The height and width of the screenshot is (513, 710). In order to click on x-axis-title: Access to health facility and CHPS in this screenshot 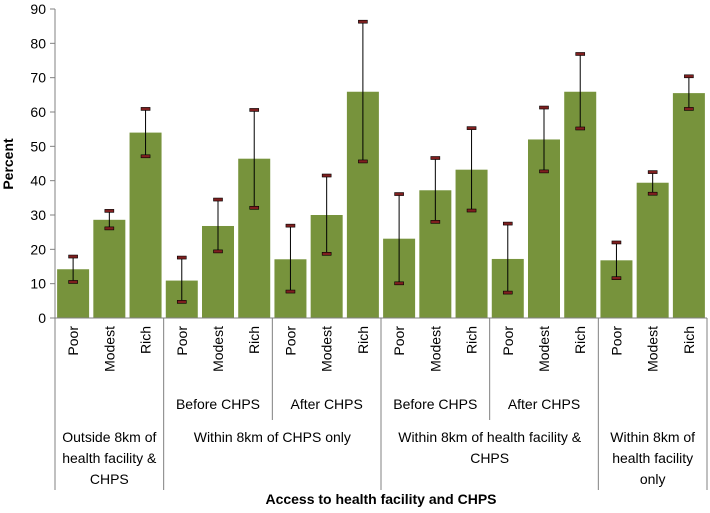, I will do `click(380, 499)`.